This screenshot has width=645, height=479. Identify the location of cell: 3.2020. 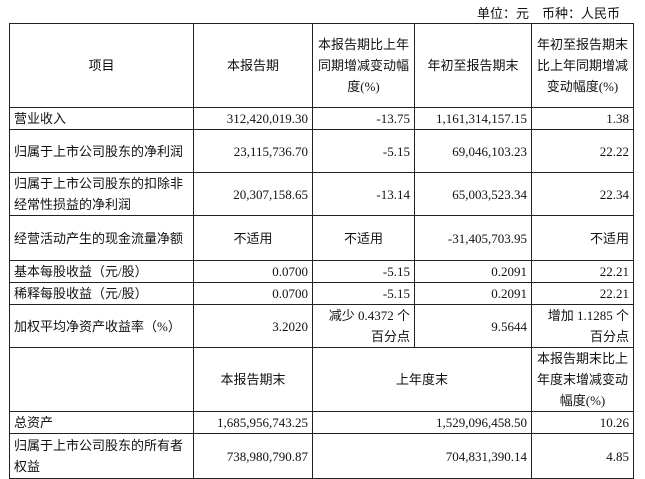
(253, 326).